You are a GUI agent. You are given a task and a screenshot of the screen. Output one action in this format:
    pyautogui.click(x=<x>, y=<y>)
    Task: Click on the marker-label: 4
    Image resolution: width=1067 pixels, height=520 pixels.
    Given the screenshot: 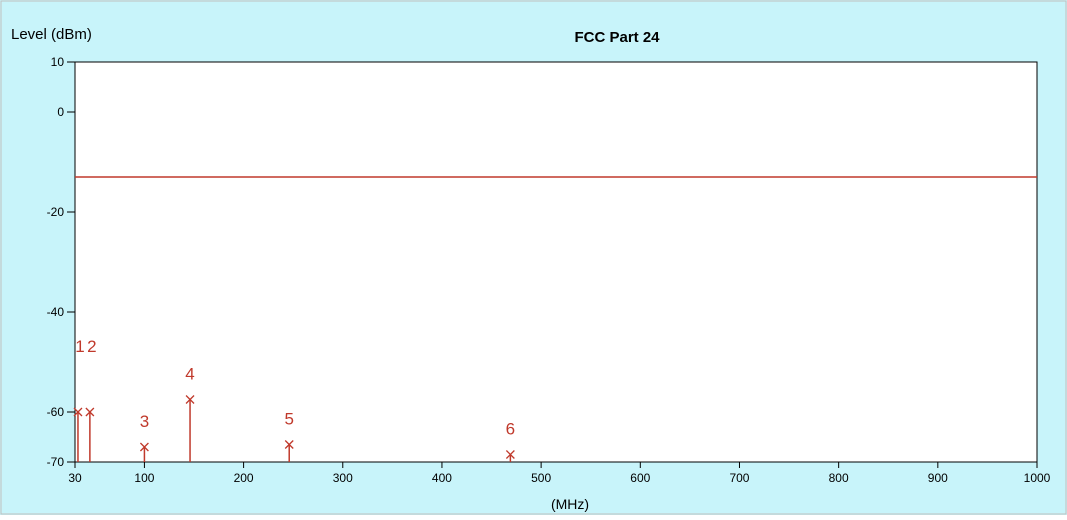 What is the action you would take?
    pyautogui.click(x=189, y=374)
    